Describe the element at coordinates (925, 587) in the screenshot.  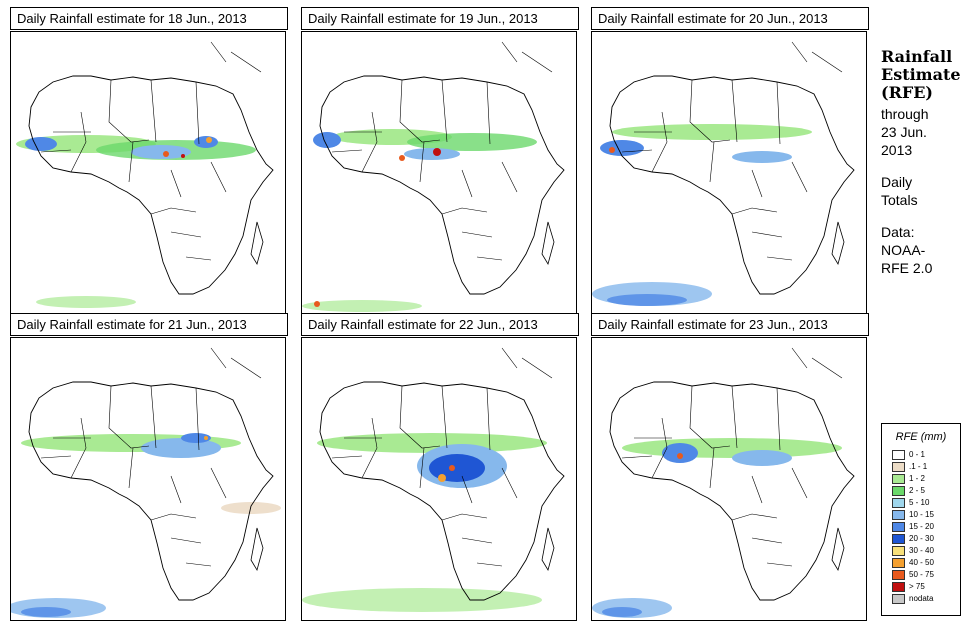
I see `legend-item: > 75` at that location.